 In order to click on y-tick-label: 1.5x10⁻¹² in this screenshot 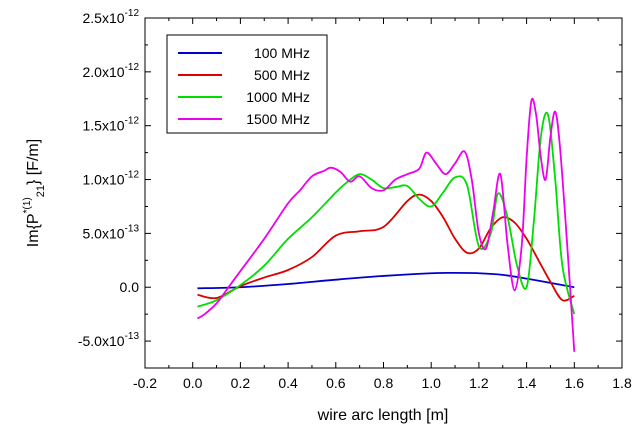, I will do `click(111, 125)`.